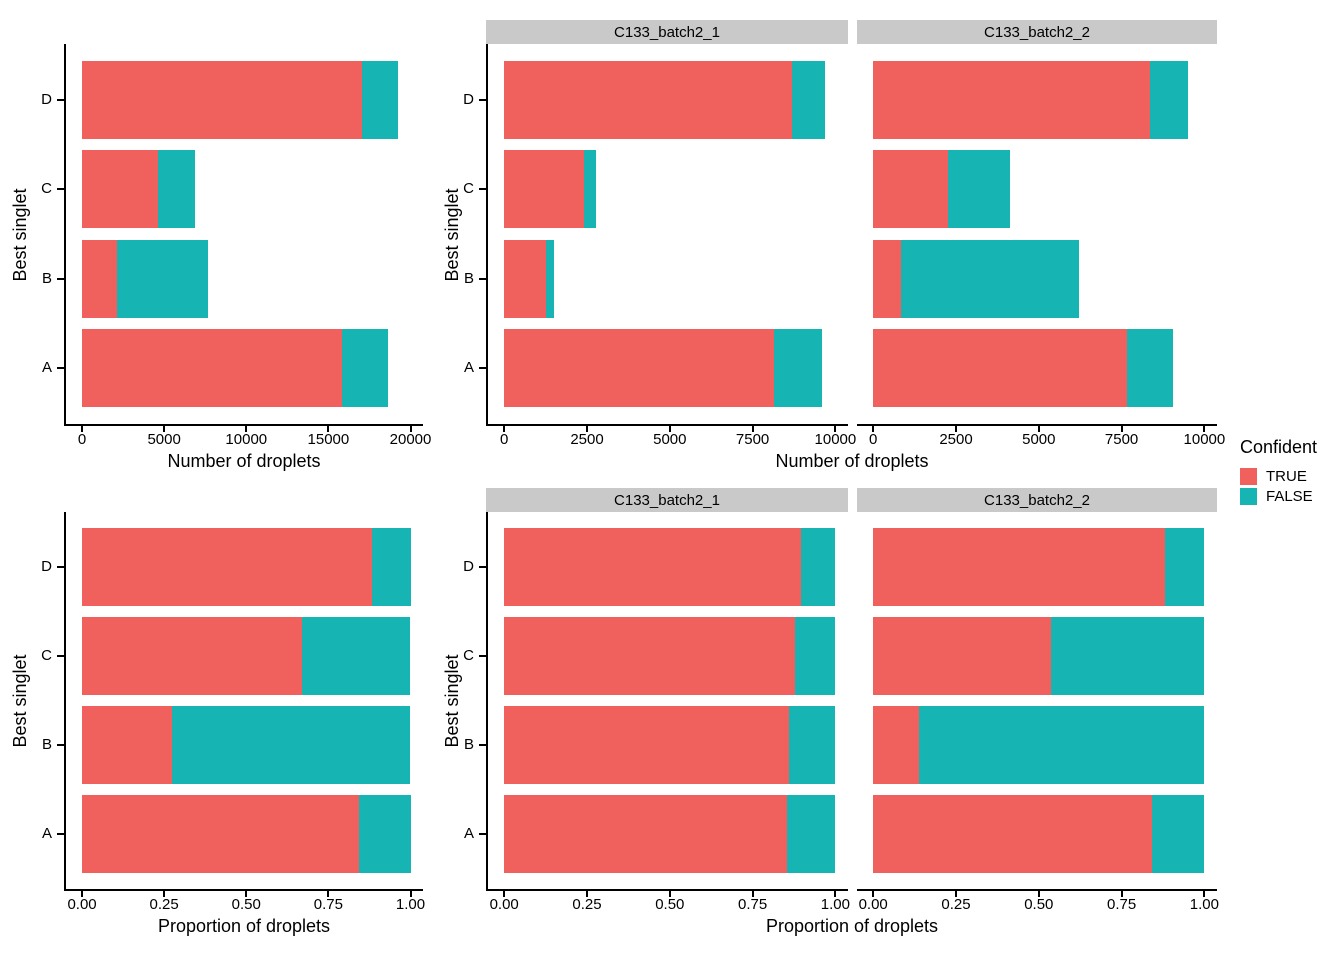 Image resolution: width=1344 pixels, height=960 pixels. I want to click on bar-prop-batch1-D-true, so click(653, 567).